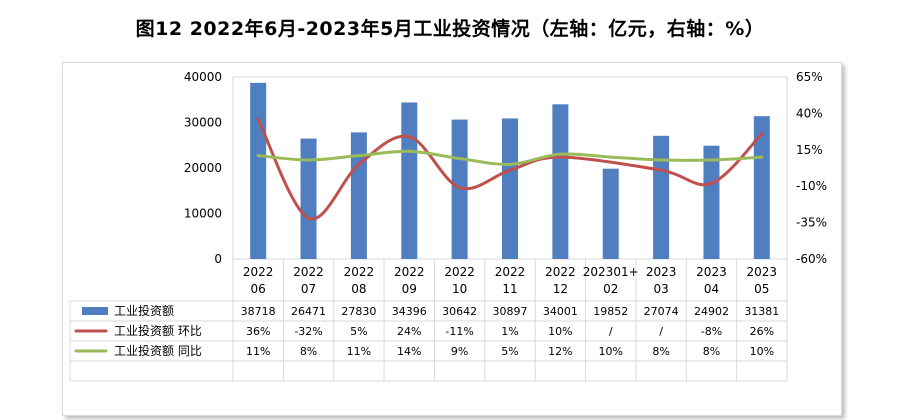  What do you see at coordinates (560, 289) in the screenshot?
I see `category-label: 12` at bounding box center [560, 289].